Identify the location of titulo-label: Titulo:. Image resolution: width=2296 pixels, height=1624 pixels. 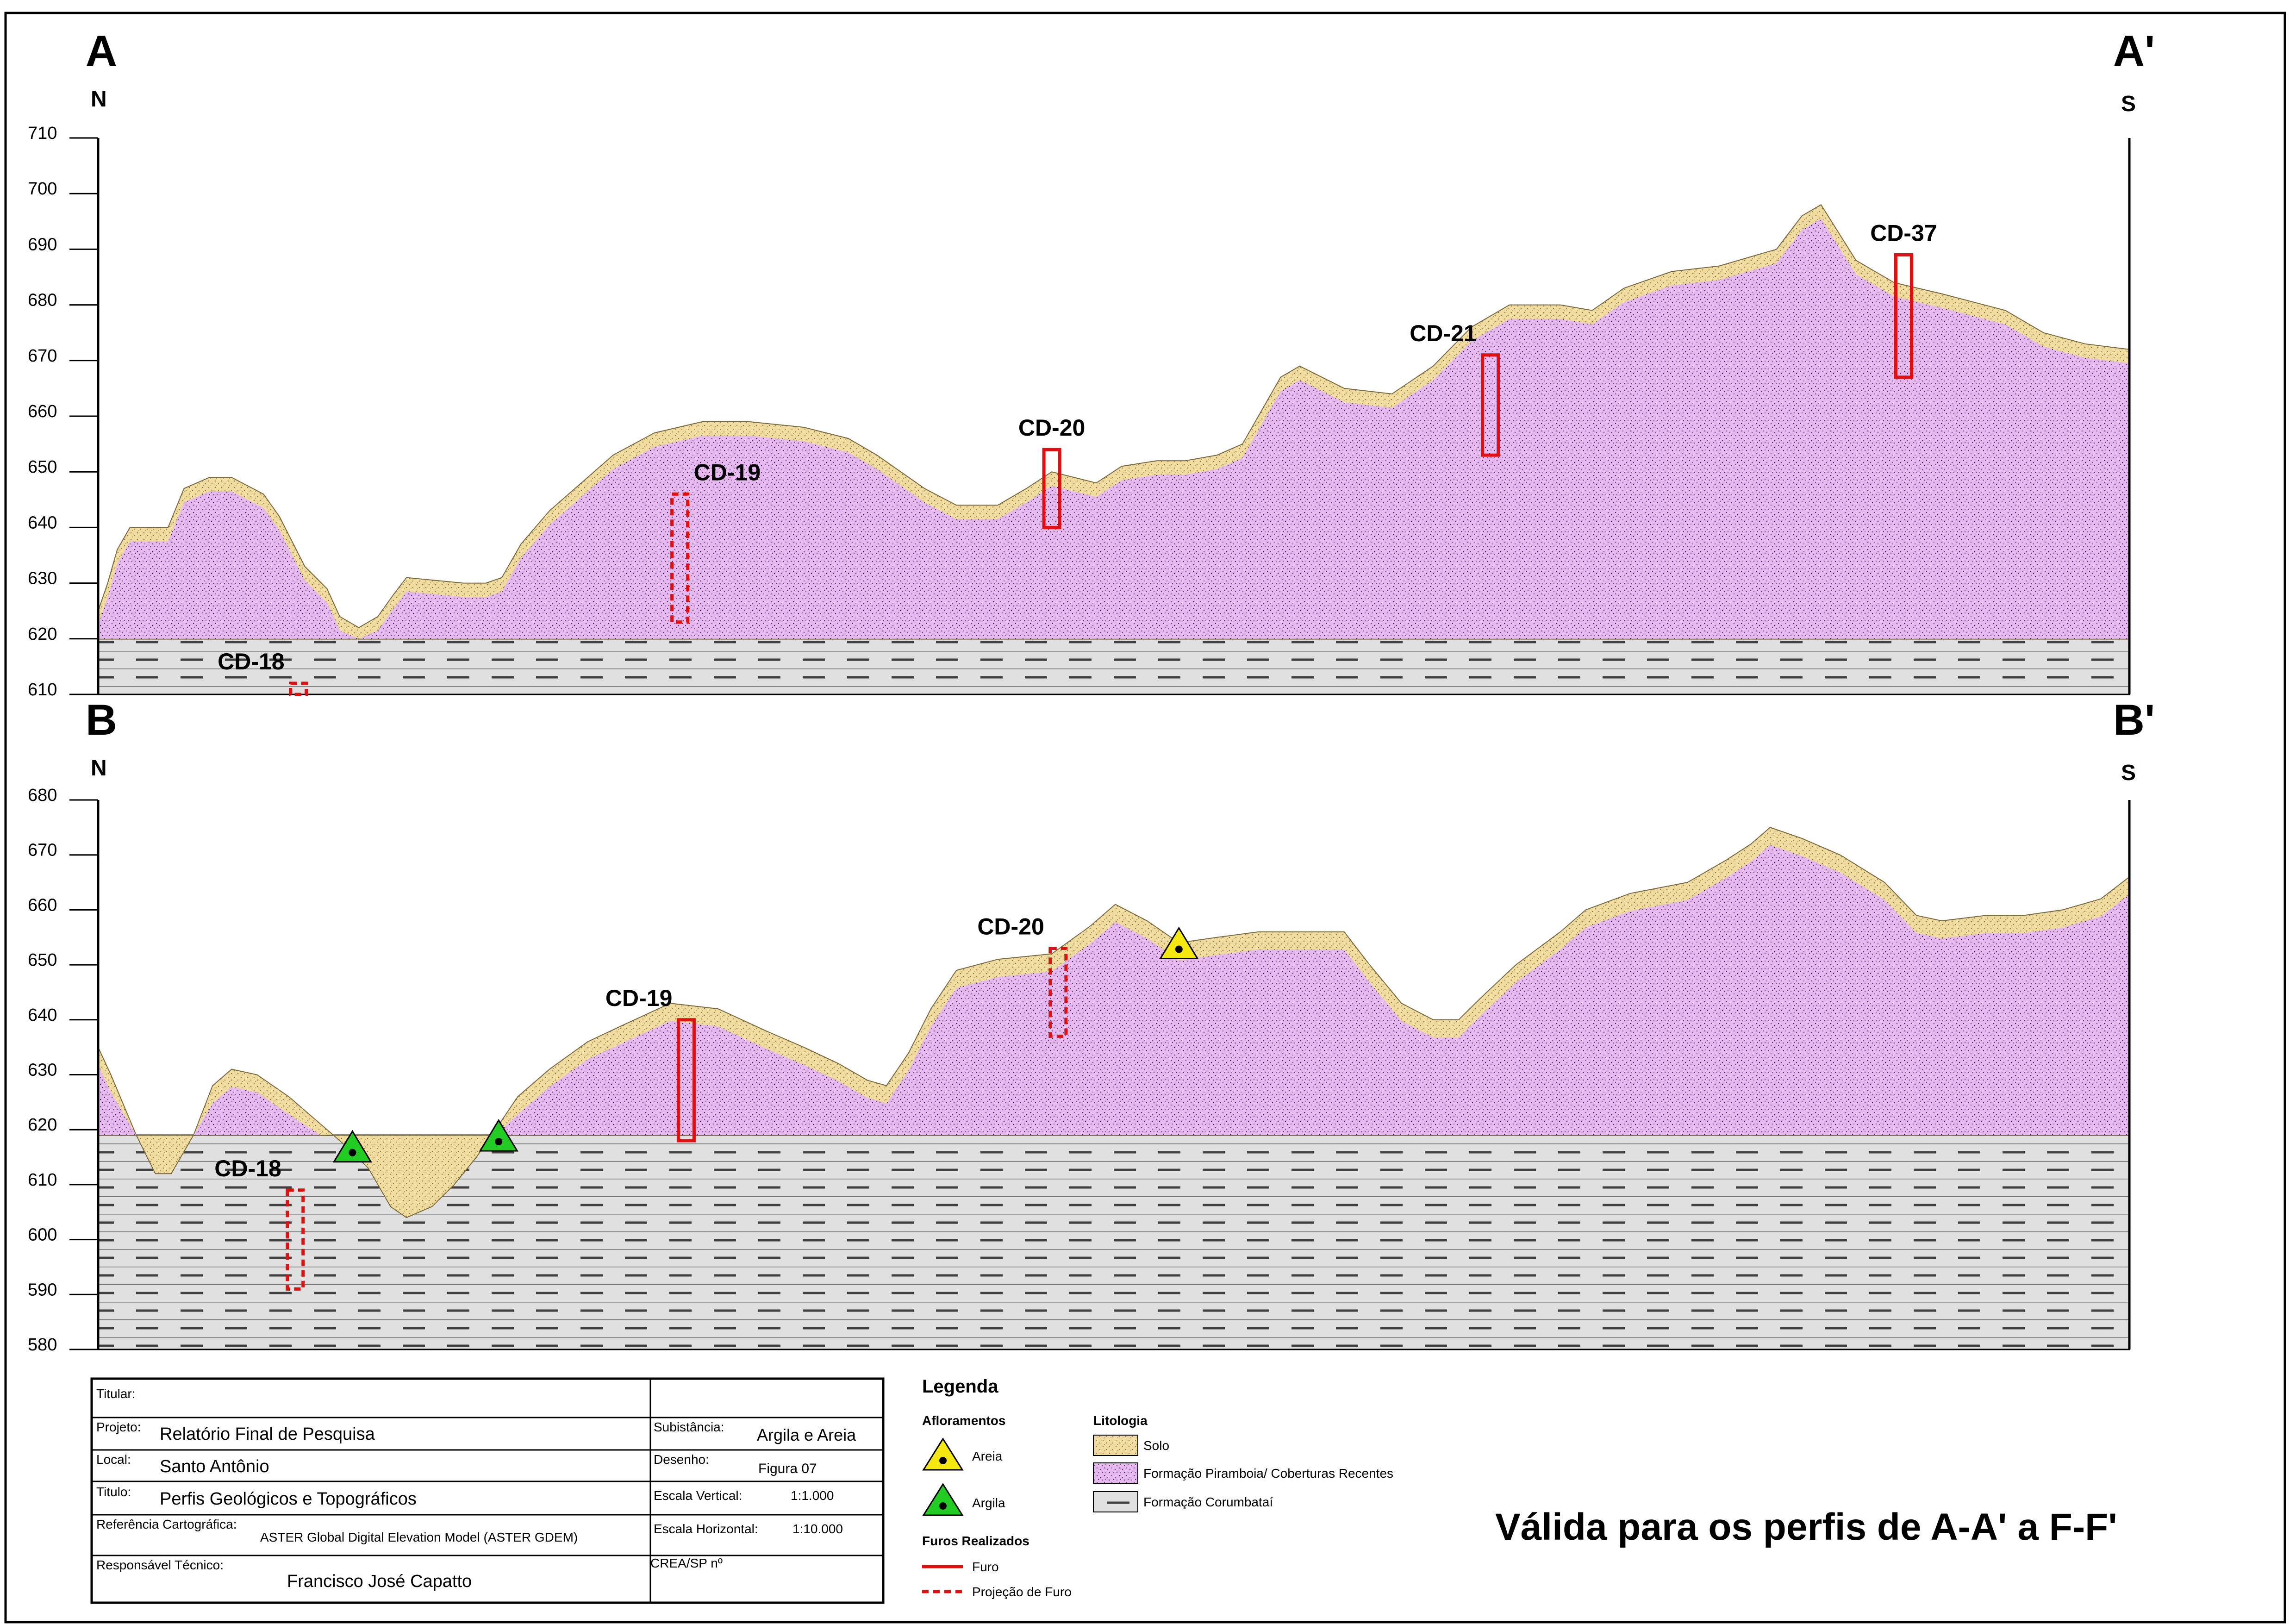
(113, 1492).